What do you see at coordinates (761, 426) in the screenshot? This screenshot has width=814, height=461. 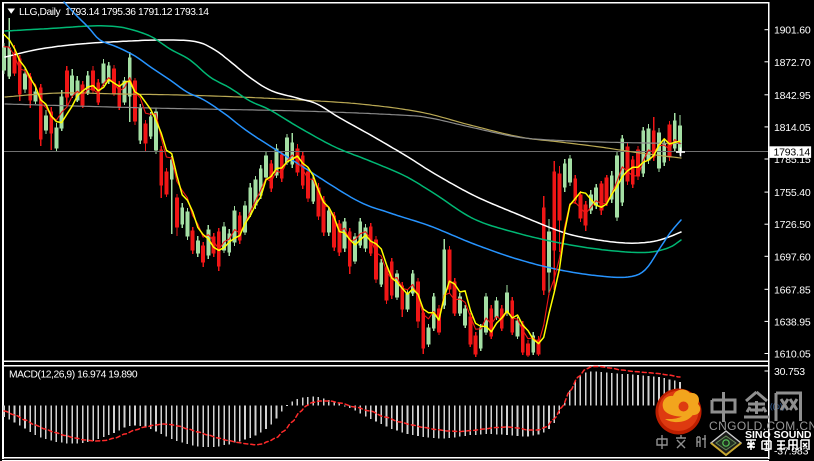 I see `svg-text: CNGOLD.COM.CN` at bounding box center [761, 426].